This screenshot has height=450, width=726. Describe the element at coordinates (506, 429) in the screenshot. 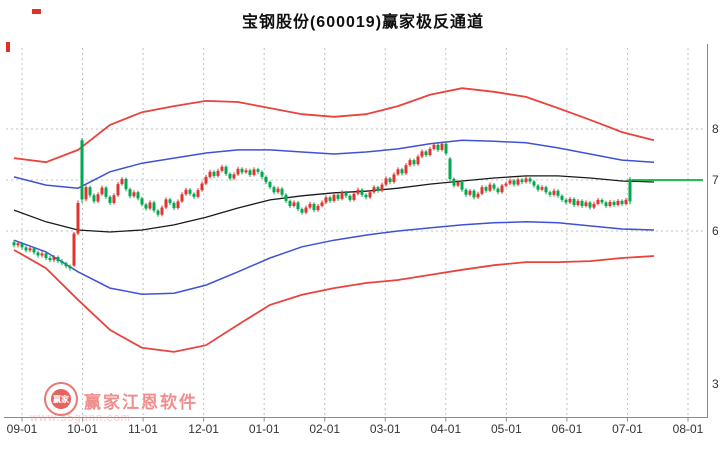

I see `svg-text: 05-01` at that location.